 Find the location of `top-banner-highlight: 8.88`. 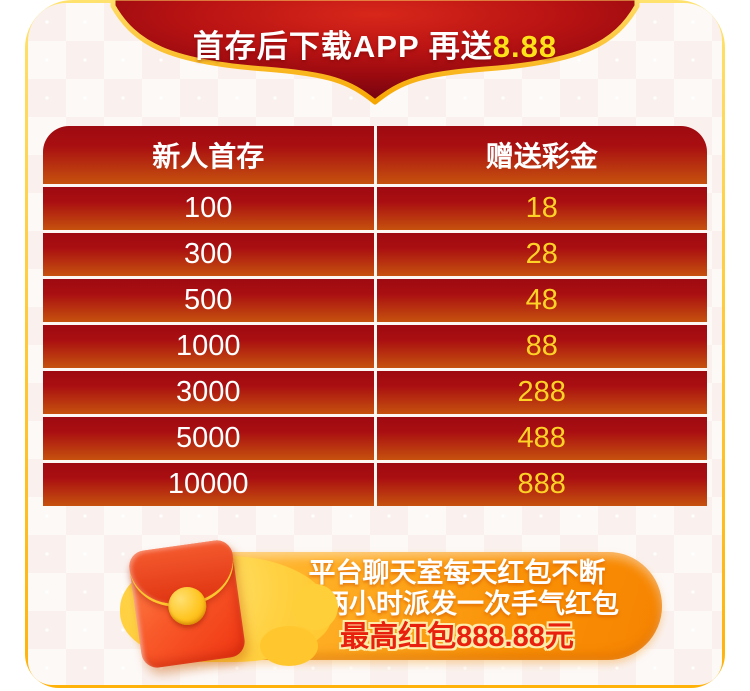

top-banner-highlight: 8.88 is located at coordinates (525, 46).